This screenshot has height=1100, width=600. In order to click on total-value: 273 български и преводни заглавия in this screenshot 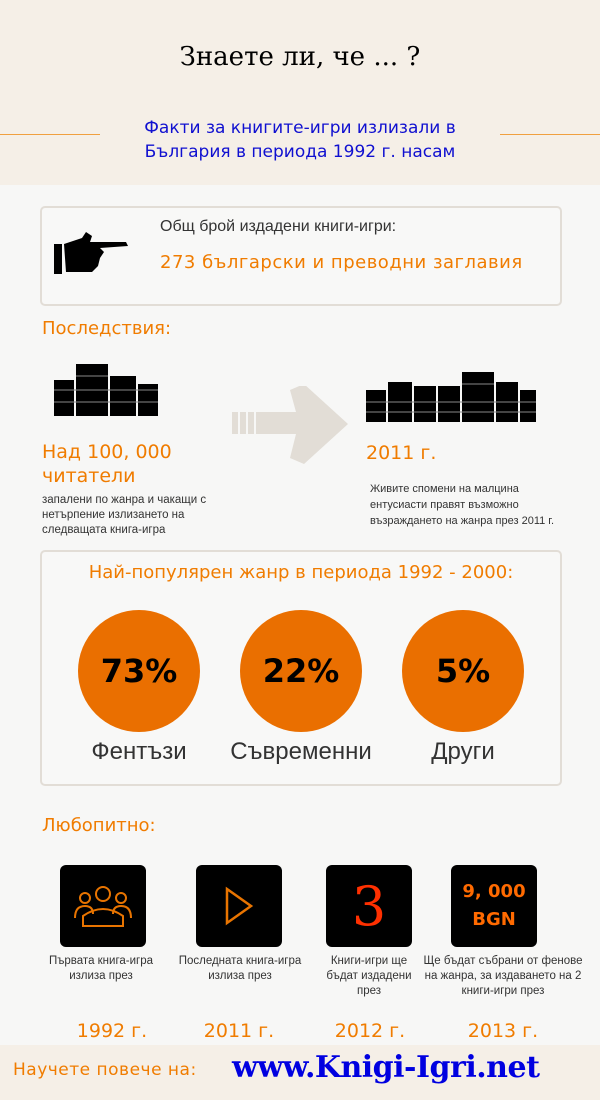, I will do `click(341, 262)`.